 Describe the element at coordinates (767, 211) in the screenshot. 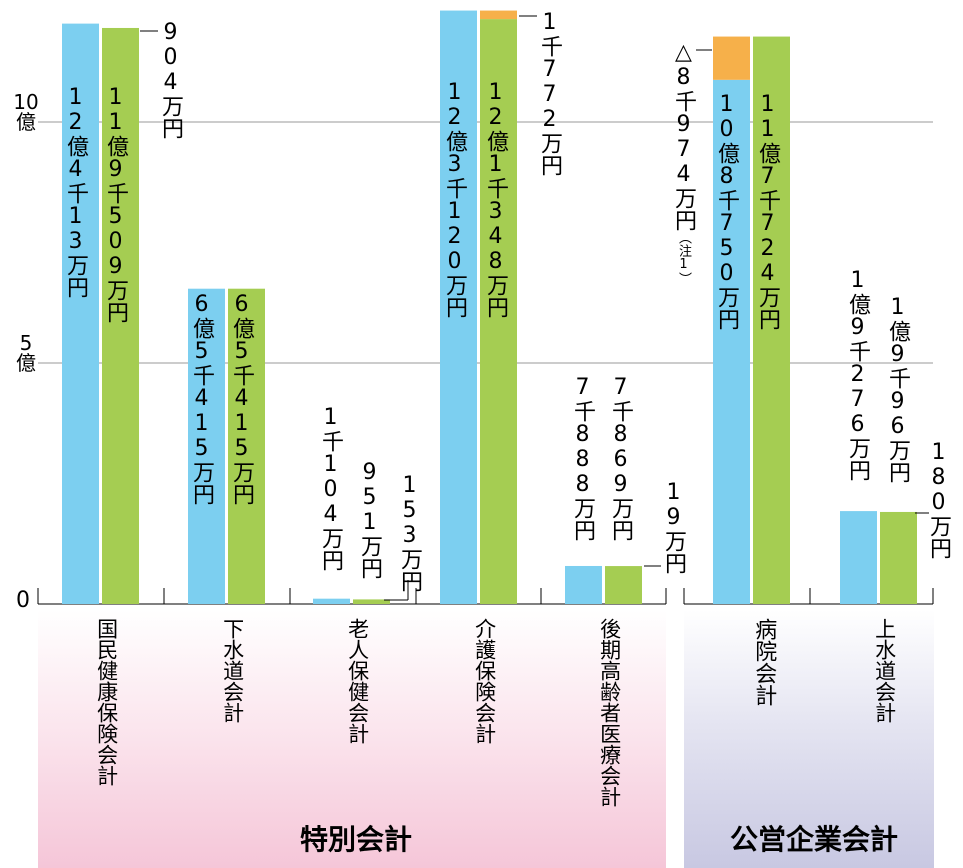

I see `green-value-label-5: 11億7千724万円` at that location.